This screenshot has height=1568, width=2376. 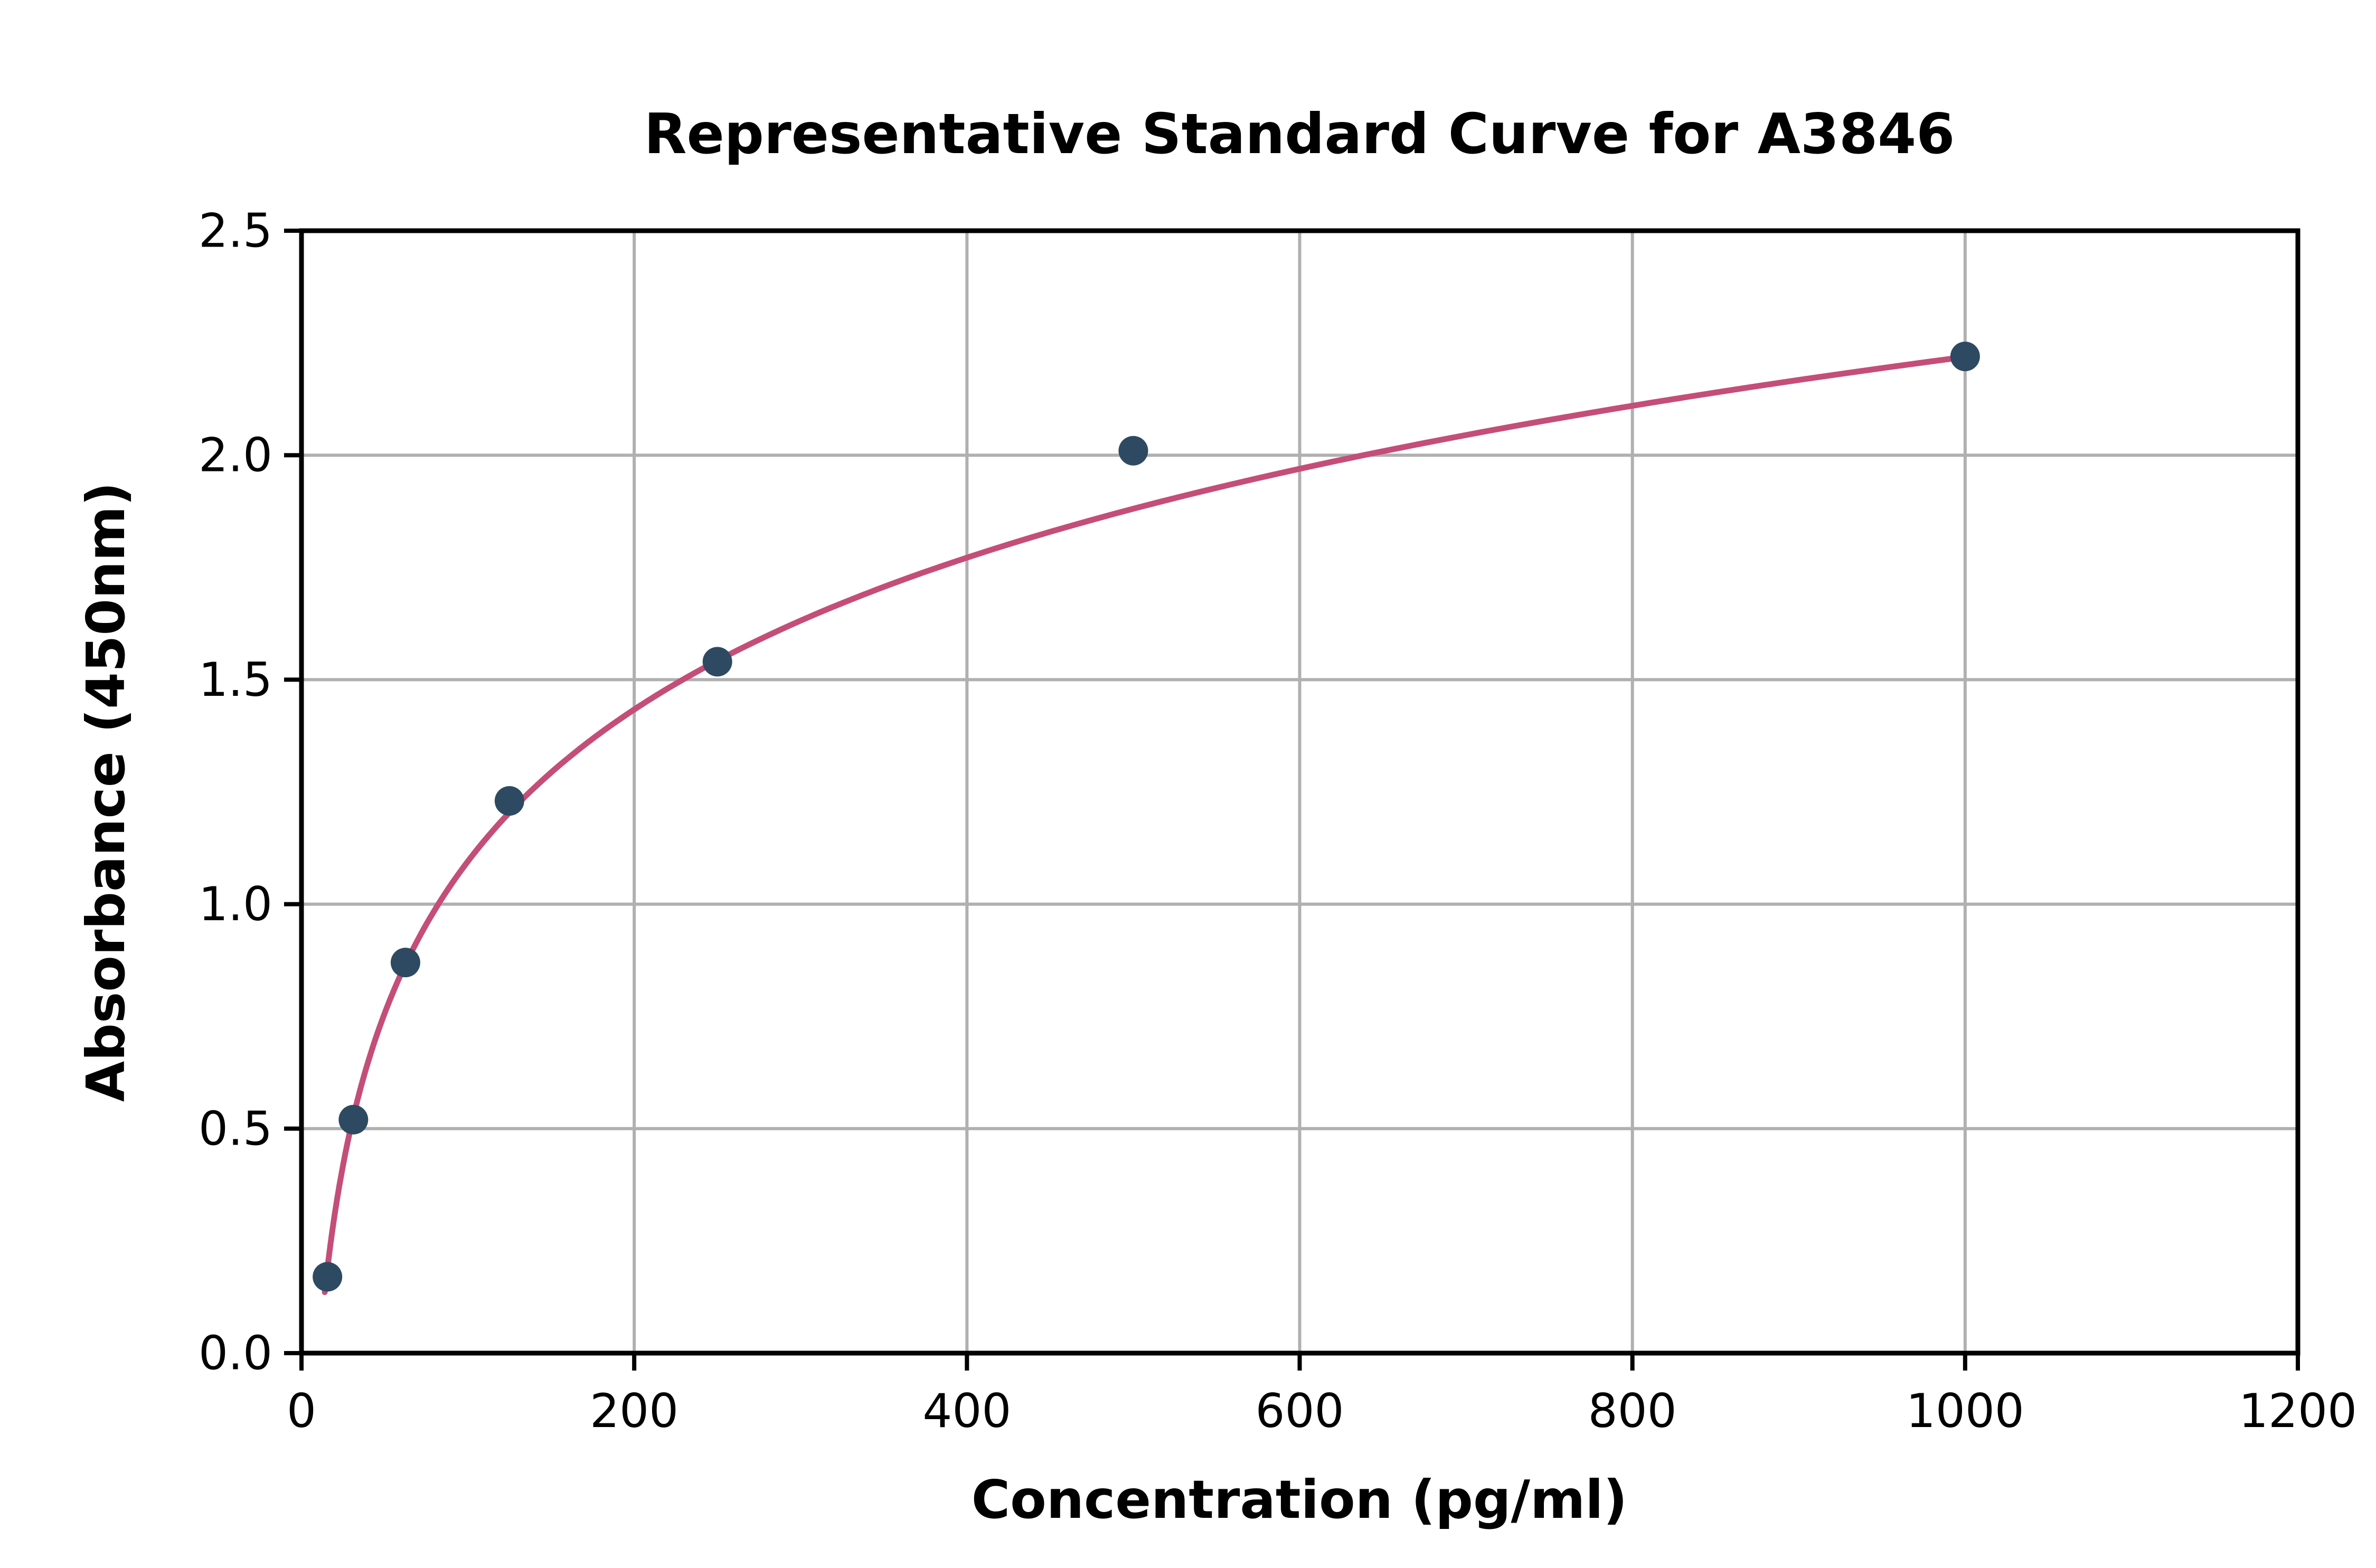 I want to click on chart-title: Representative Standard Curve for A3846, so click(x=1299, y=134).